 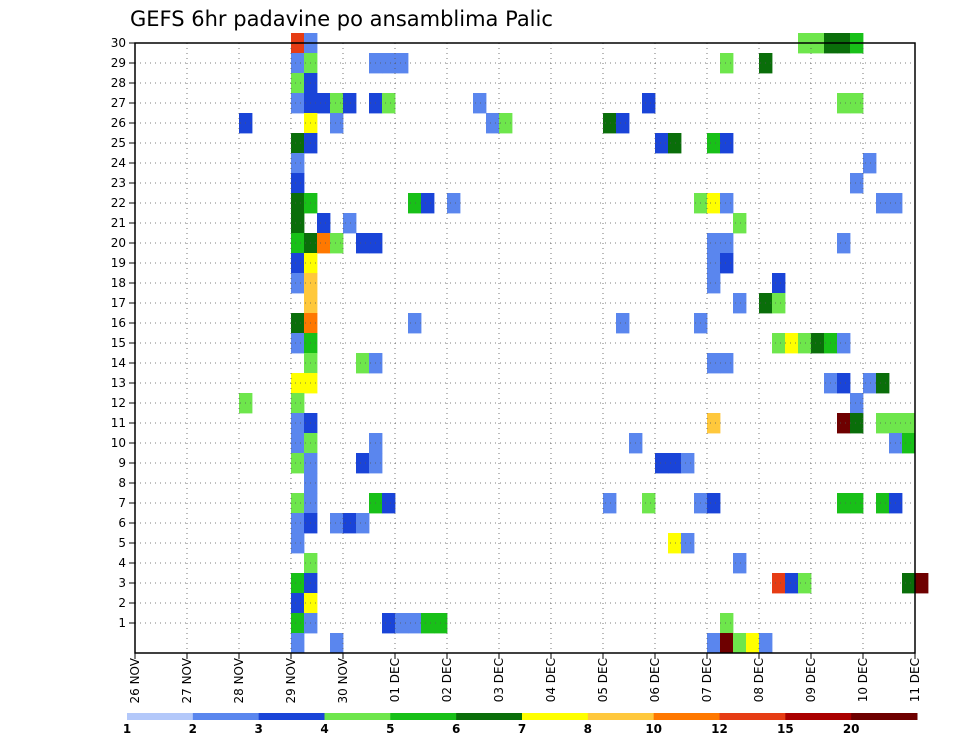 I want to click on y-tick-label: 15, so click(x=118, y=343).